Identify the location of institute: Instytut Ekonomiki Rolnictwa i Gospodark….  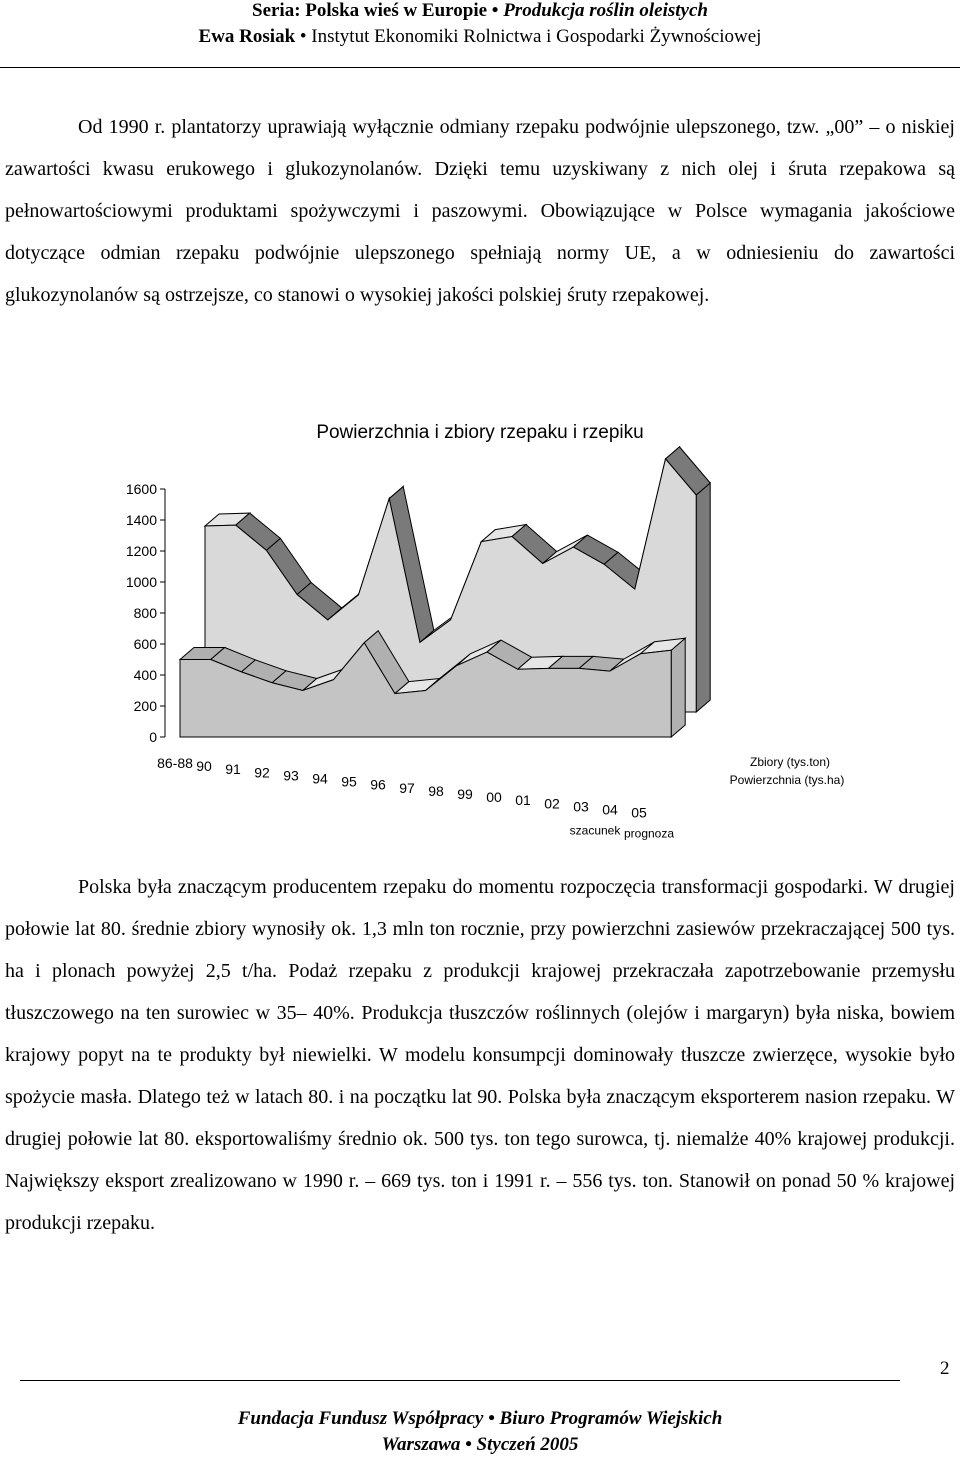
(536, 36).